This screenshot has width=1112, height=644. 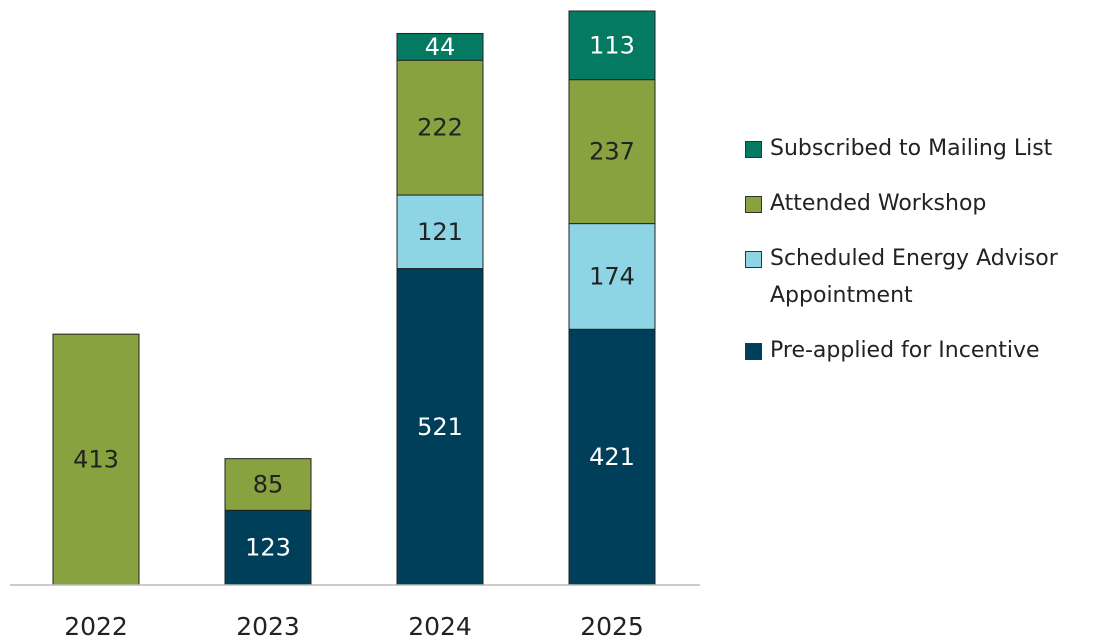 I want to click on data-label: 44, so click(x=440, y=47).